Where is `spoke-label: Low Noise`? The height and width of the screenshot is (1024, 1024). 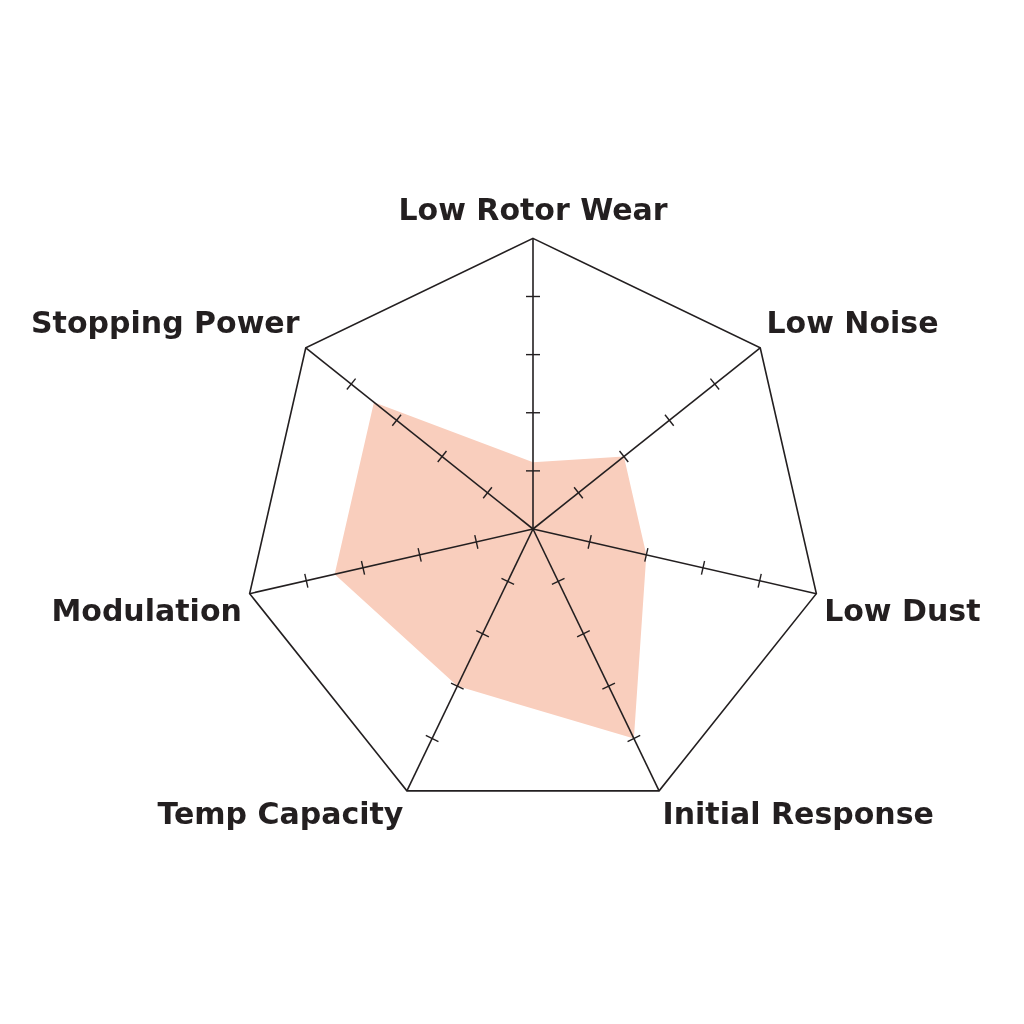 spoke-label: Low Noise is located at coordinates (852, 322).